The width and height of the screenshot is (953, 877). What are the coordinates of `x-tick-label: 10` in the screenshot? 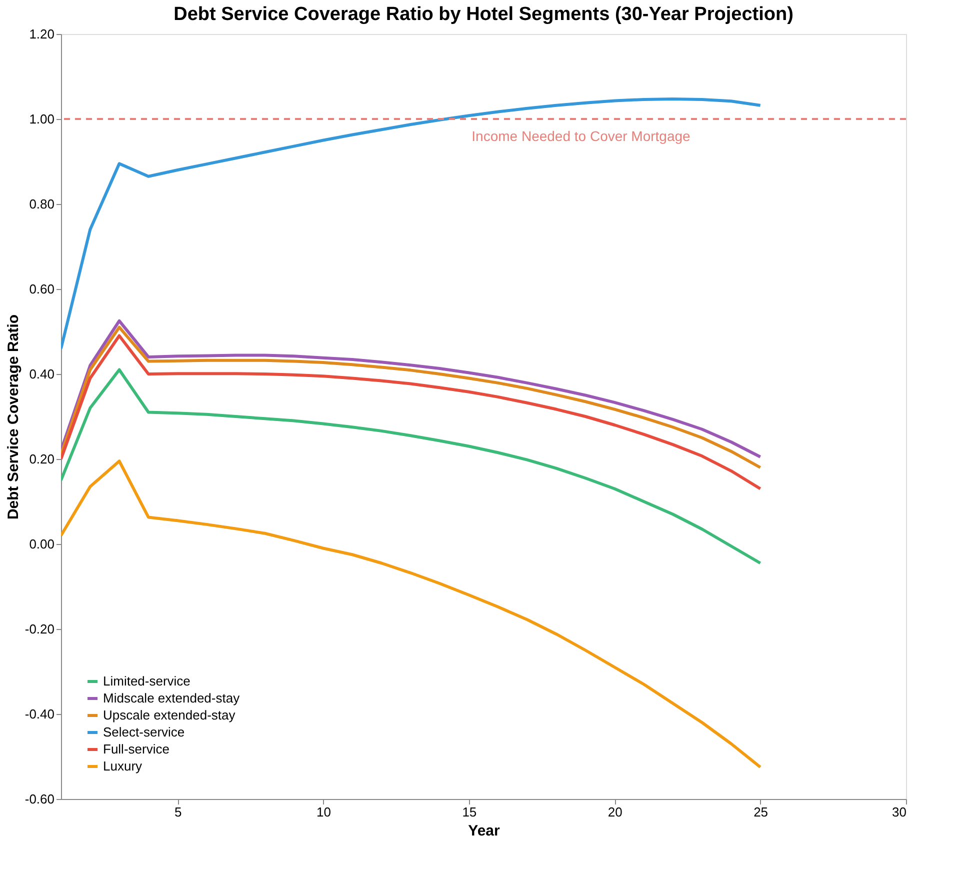 It's located at (323, 812).